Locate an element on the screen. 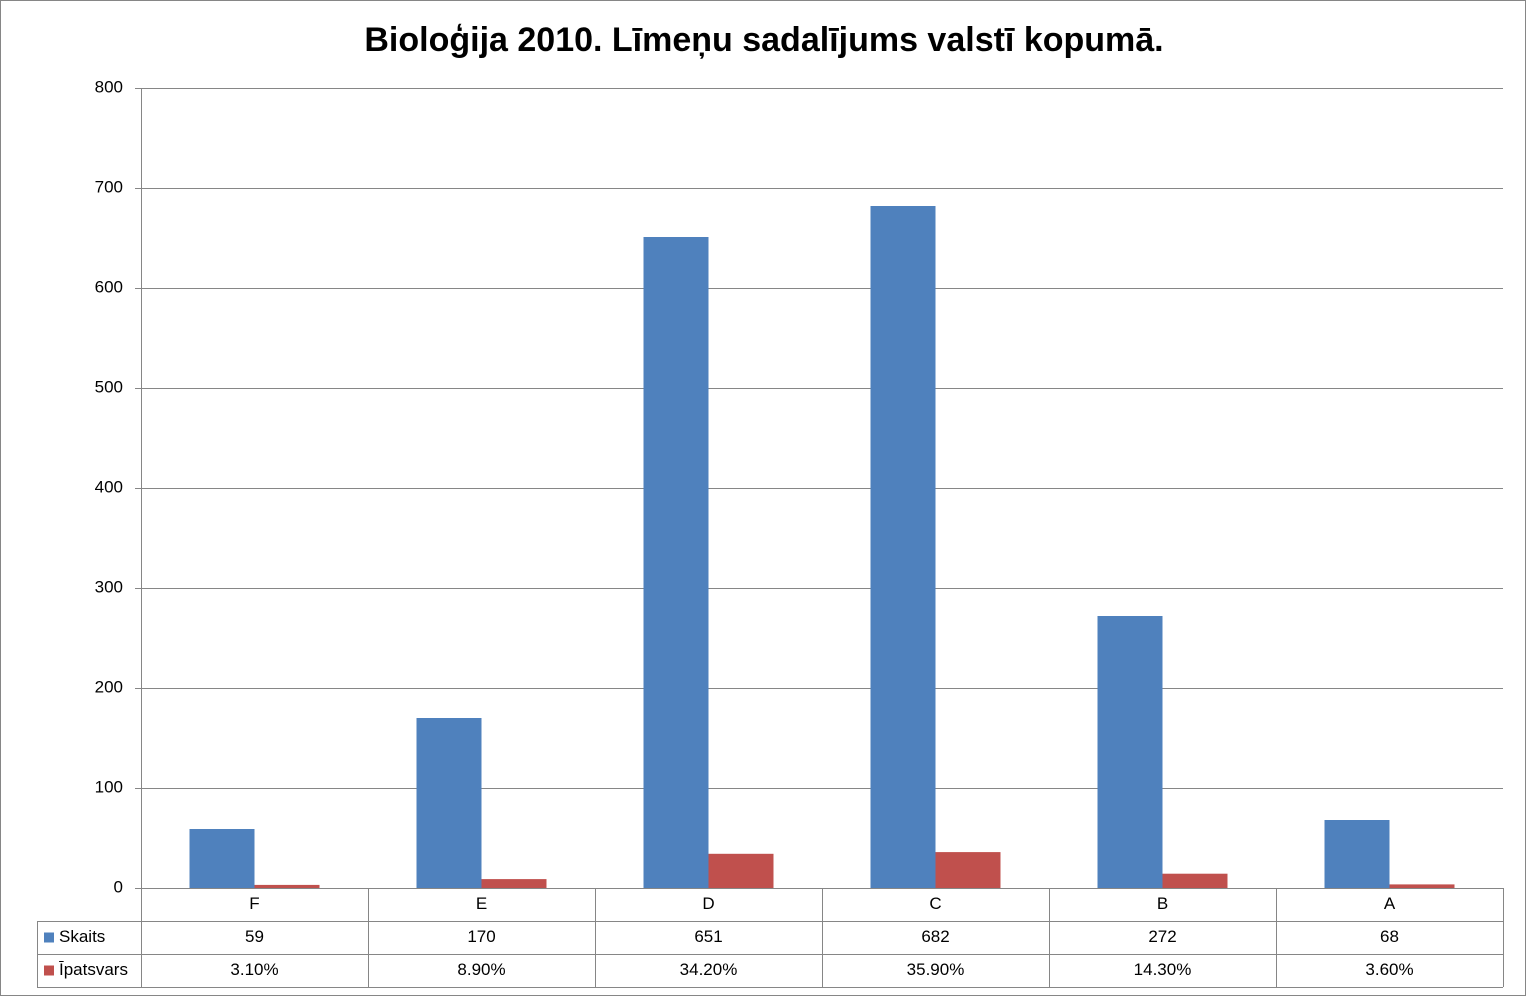 The image size is (1527, 997). table-value: 170 is located at coordinates (481, 936).